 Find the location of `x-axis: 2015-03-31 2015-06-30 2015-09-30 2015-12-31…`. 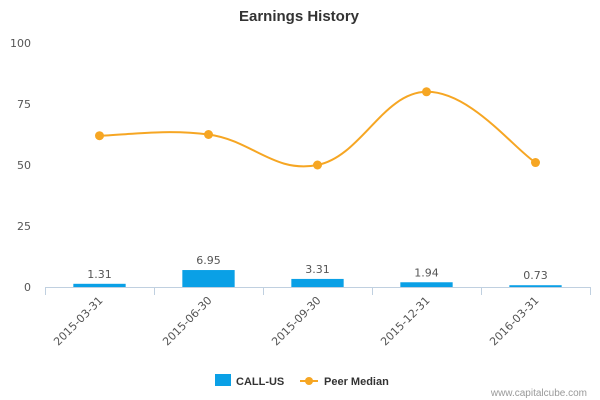

x-axis: 2015-03-31 2015-06-30 2015-09-30 2015-12-31… is located at coordinates (318, 317).